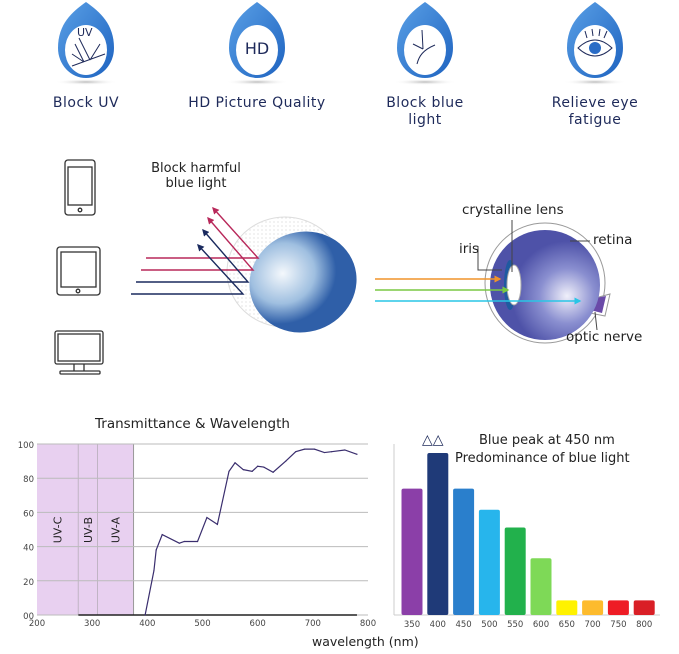 The width and height of the screenshot is (679, 654). What do you see at coordinates (595, 111) in the screenshot?
I see `feature-label-eye-fatigue: Relieve eye fatigue` at bounding box center [595, 111].